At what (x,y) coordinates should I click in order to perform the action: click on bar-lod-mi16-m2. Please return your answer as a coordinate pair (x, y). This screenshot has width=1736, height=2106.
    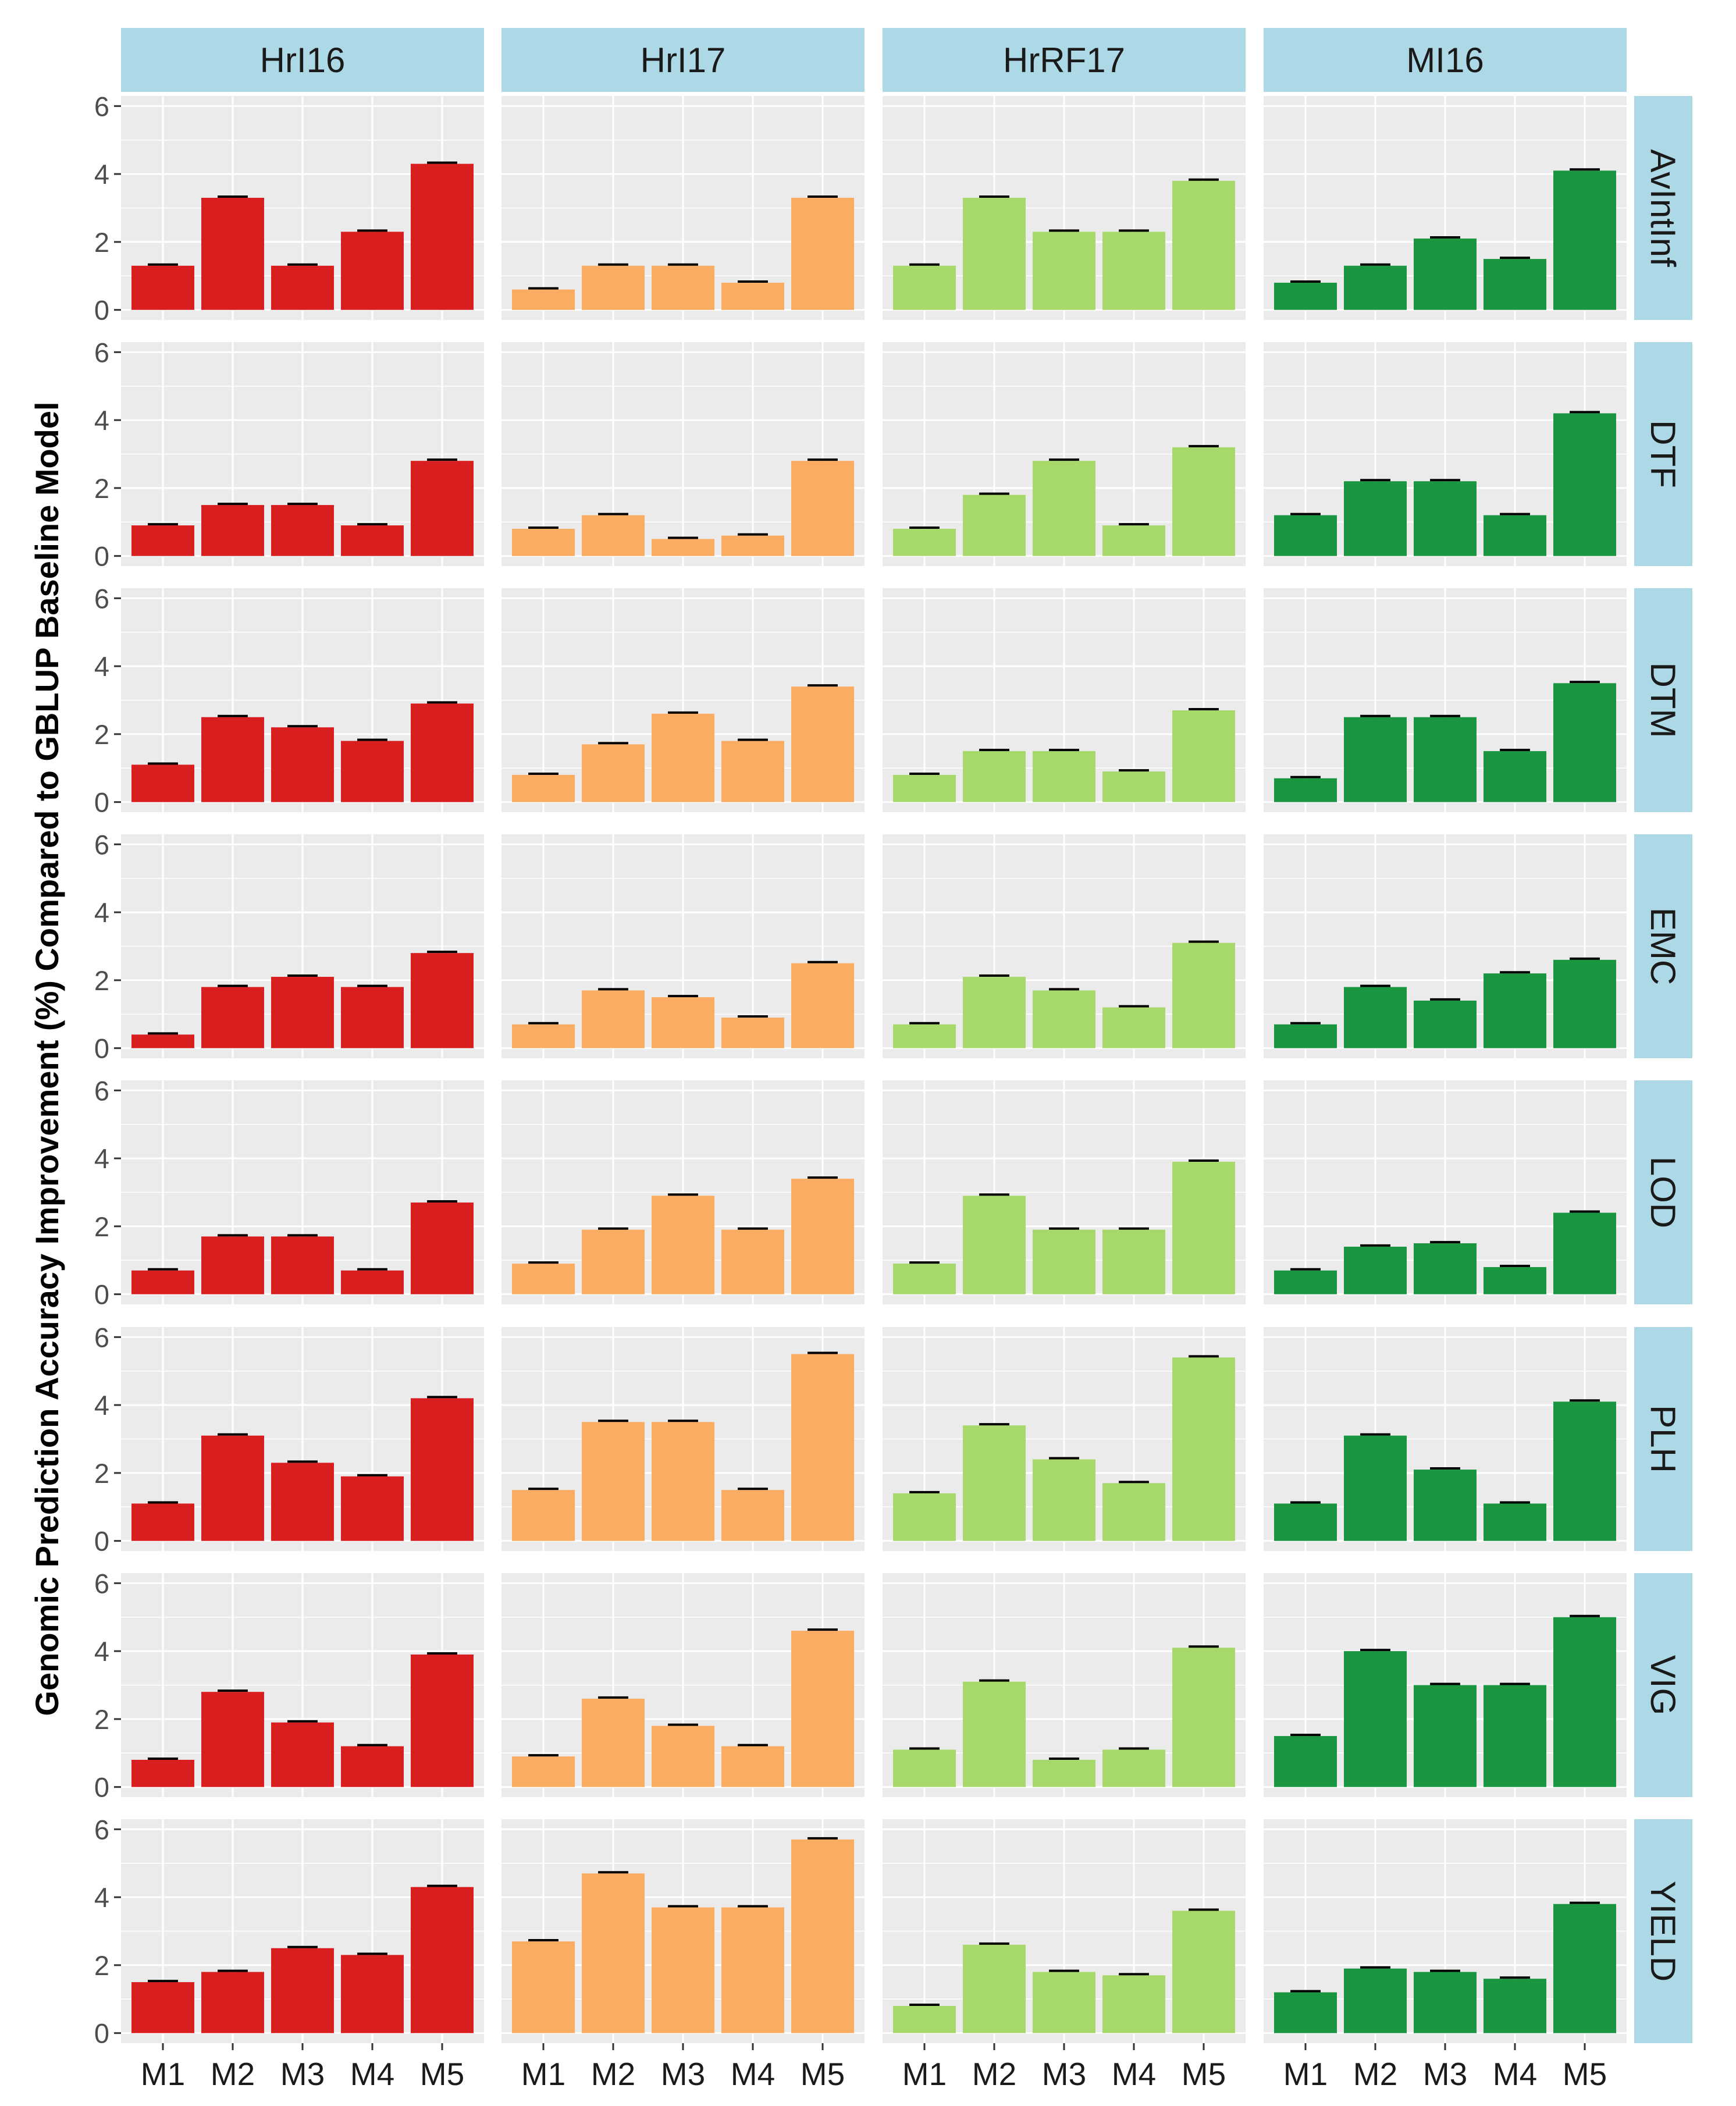
    Looking at the image, I should click on (1376, 1270).